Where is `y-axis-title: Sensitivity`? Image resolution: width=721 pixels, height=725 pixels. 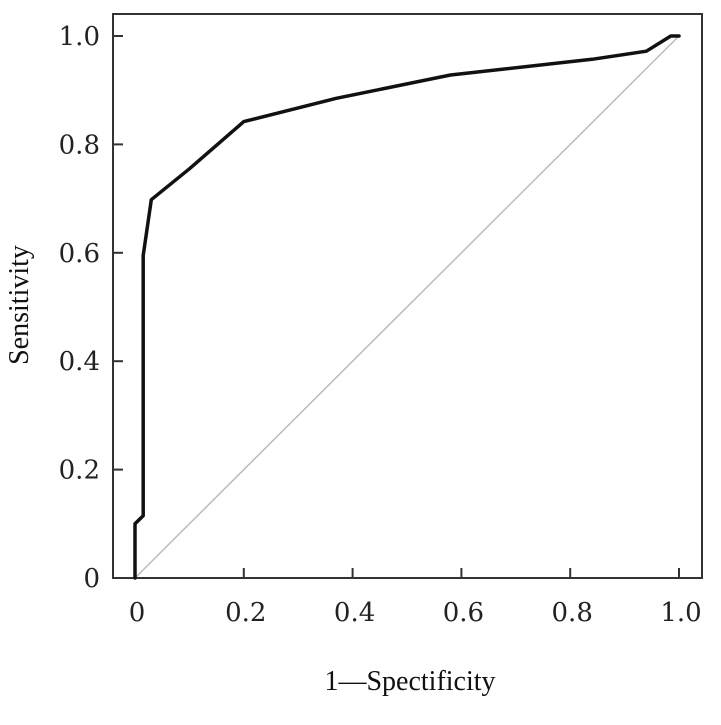
y-axis-title: Sensitivity is located at coordinates (19, 305).